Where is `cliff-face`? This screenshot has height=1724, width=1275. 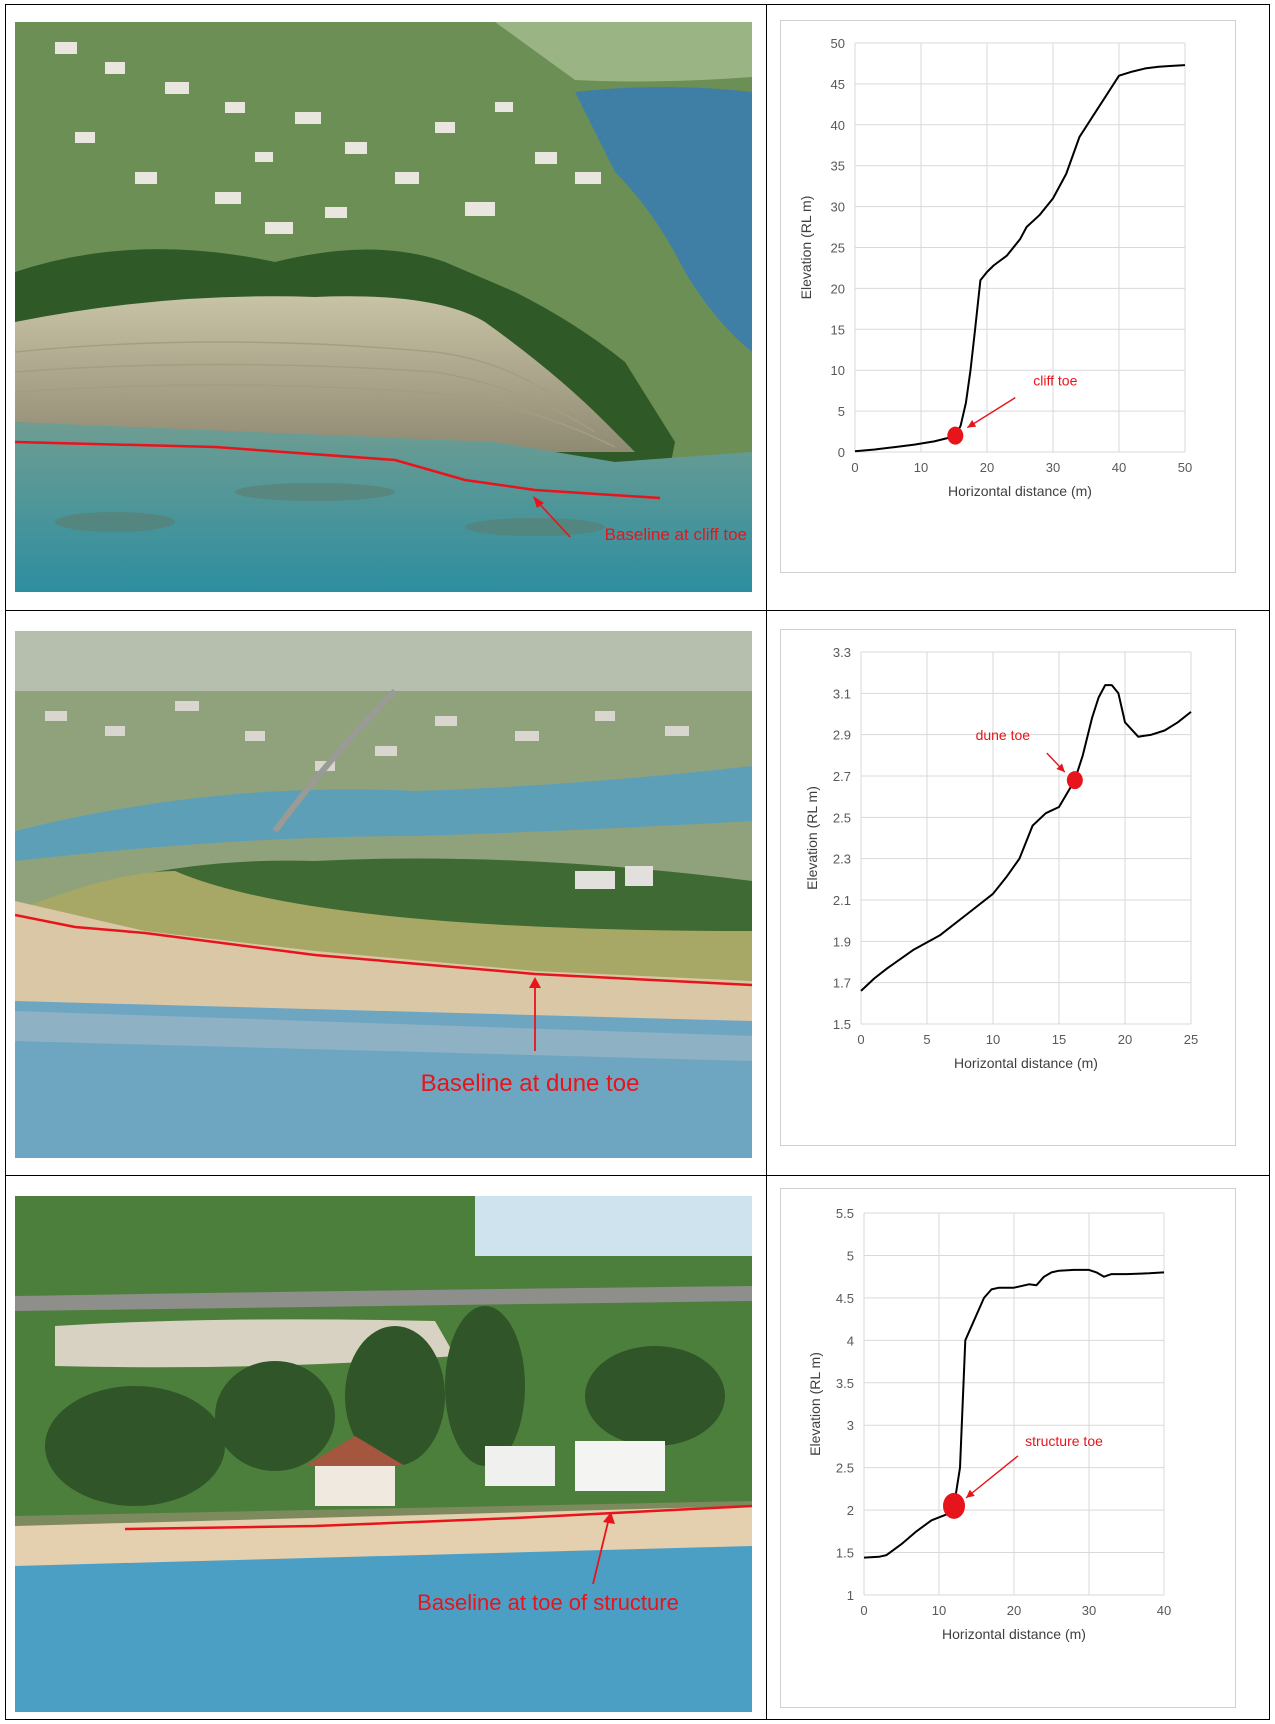
cliff-face is located at coordinates (325, 374).